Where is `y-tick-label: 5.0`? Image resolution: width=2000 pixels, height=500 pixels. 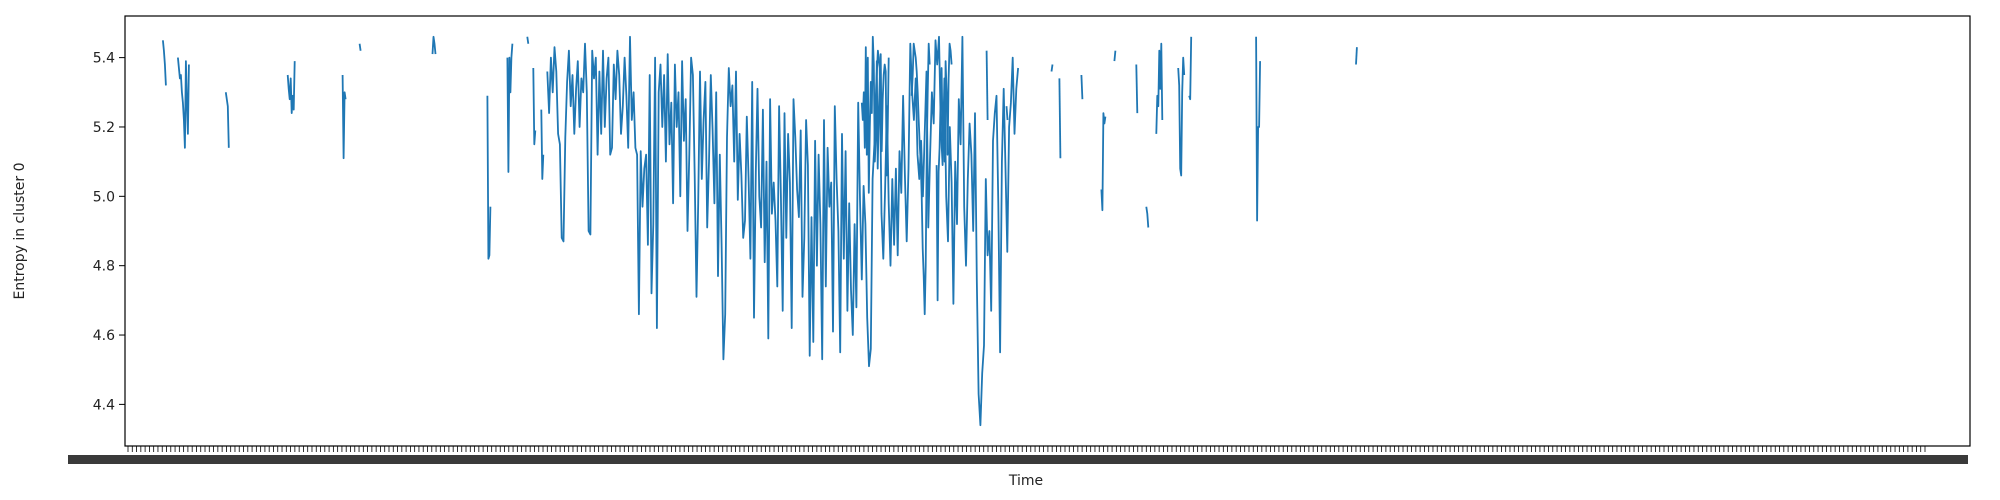
y-tick-label: 5.0 is located at coordinates (104, 197).